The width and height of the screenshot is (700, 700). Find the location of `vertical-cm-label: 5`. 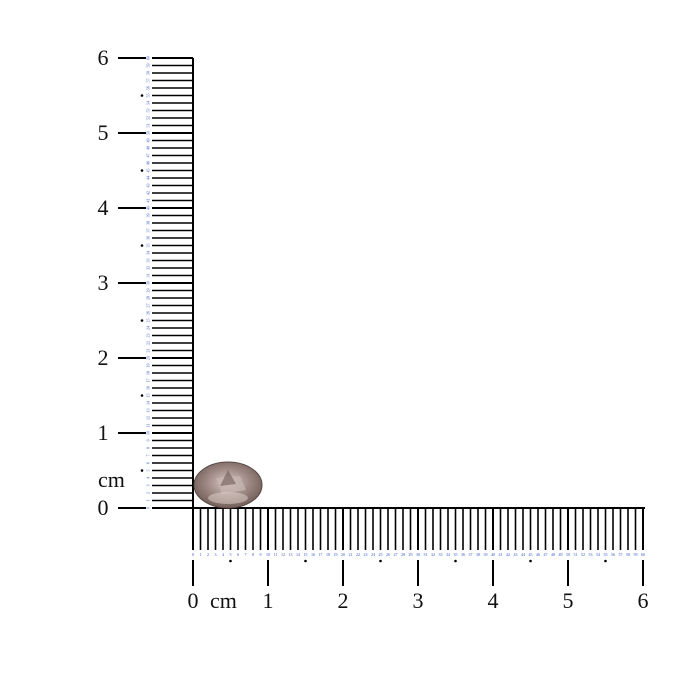

vertical-cm-label: 5 is located at coordinates (103, 132).